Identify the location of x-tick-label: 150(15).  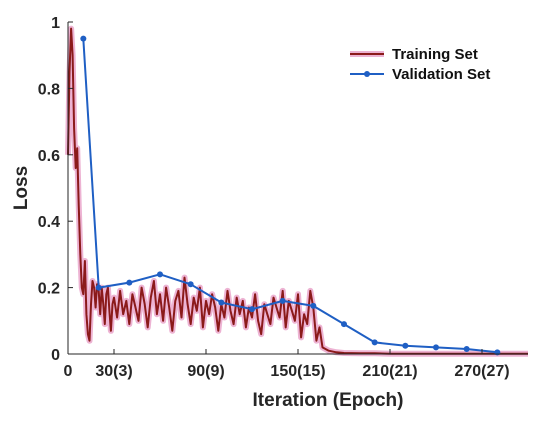
(297, 371).